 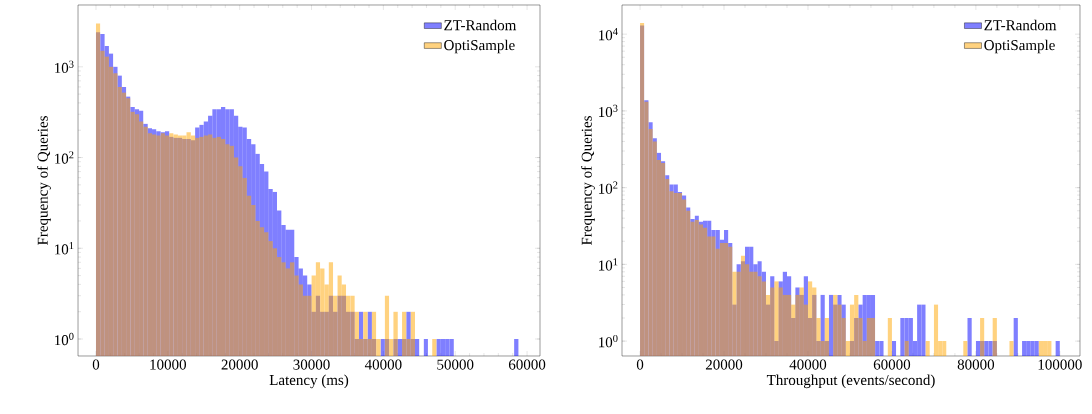 What do you see at coordinates (850, 381) in the screenshot?
I see `x-axis-title: Throughput (events/second)` at bounding box center [850, 381].